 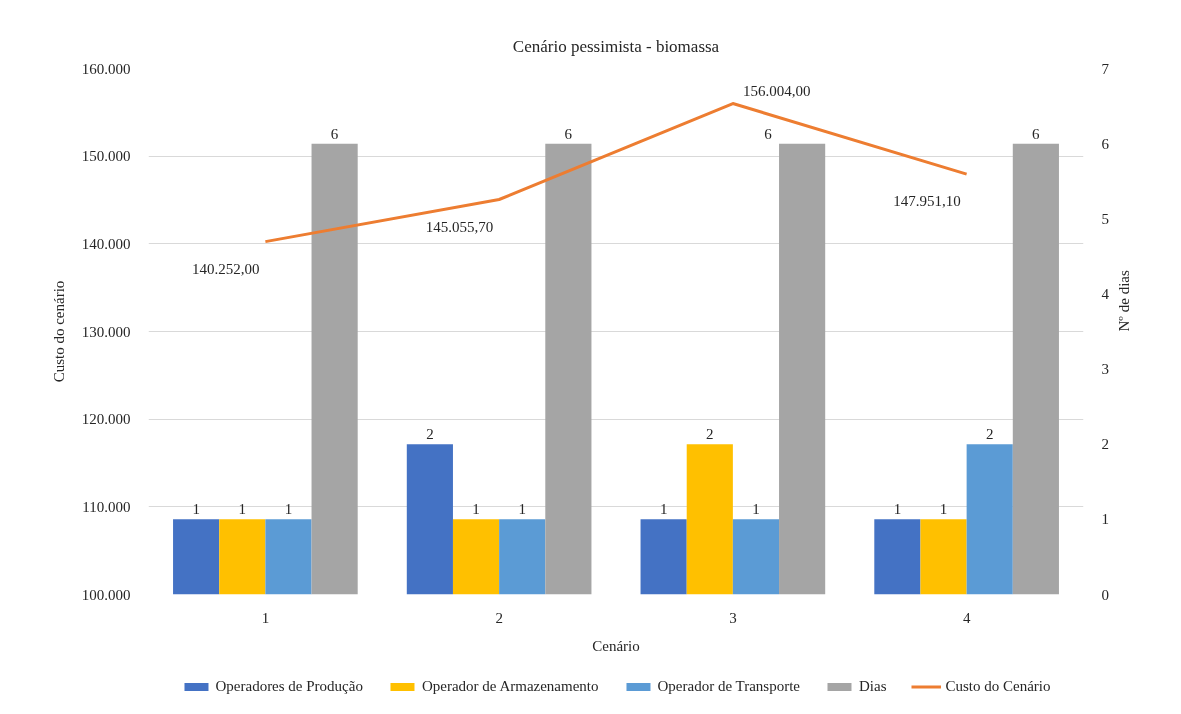 I want to click on legend-label: Custo do Cenário, so click(x=998, y=686).